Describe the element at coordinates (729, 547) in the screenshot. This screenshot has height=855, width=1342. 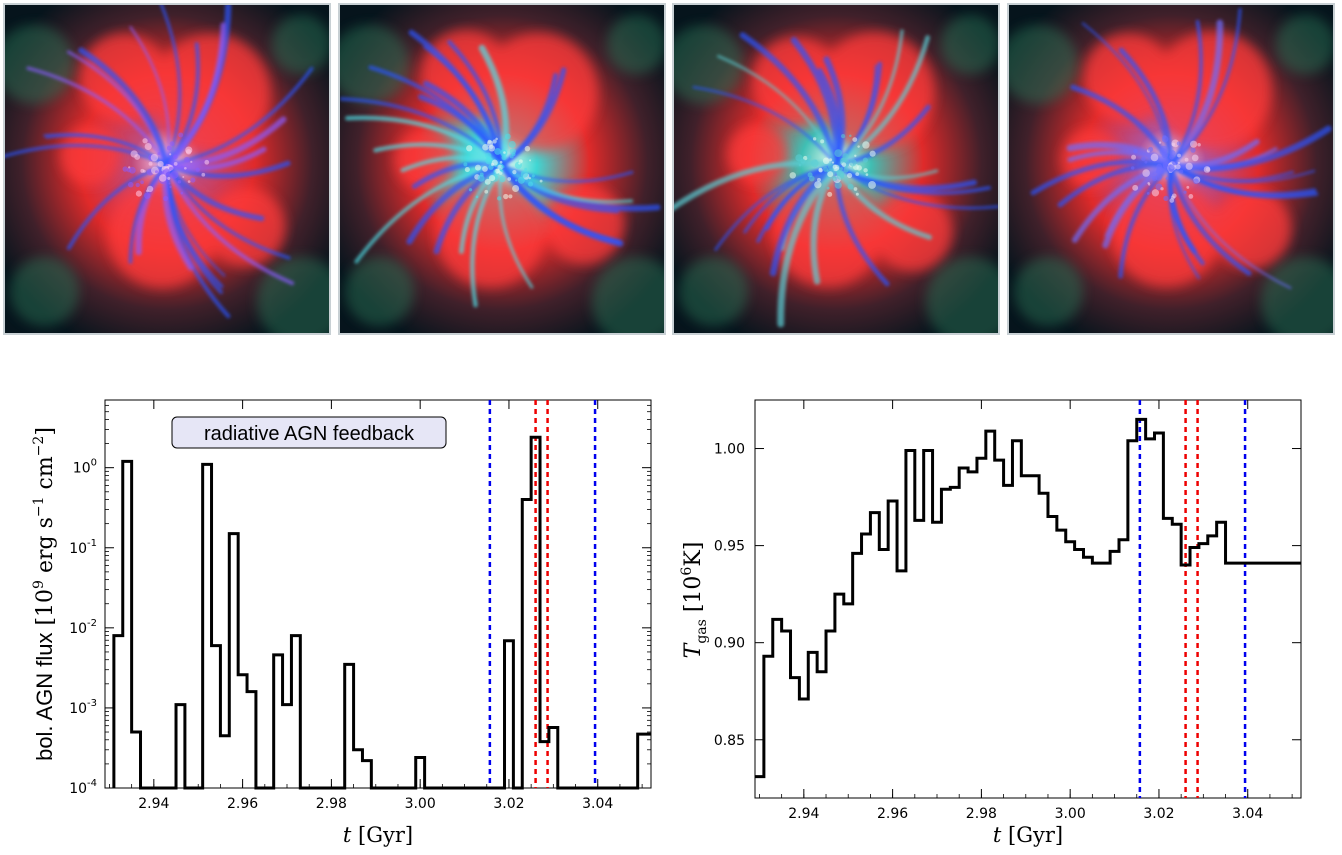
I see `y-tick-label: 0.95` at that location.